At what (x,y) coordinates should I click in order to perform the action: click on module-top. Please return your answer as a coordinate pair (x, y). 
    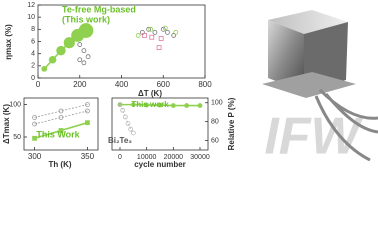
    Looking at the image, I should click on (308, 22).